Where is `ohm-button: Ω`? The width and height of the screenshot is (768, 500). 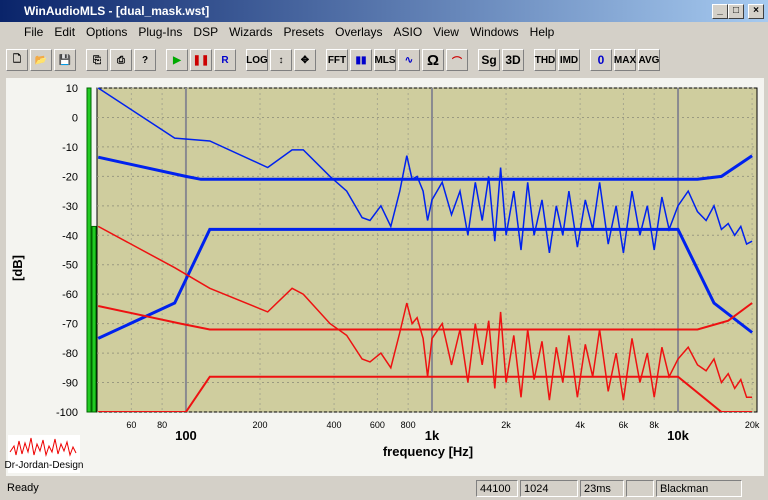 ohm-button: Ω is located at coordinates (433, 60).